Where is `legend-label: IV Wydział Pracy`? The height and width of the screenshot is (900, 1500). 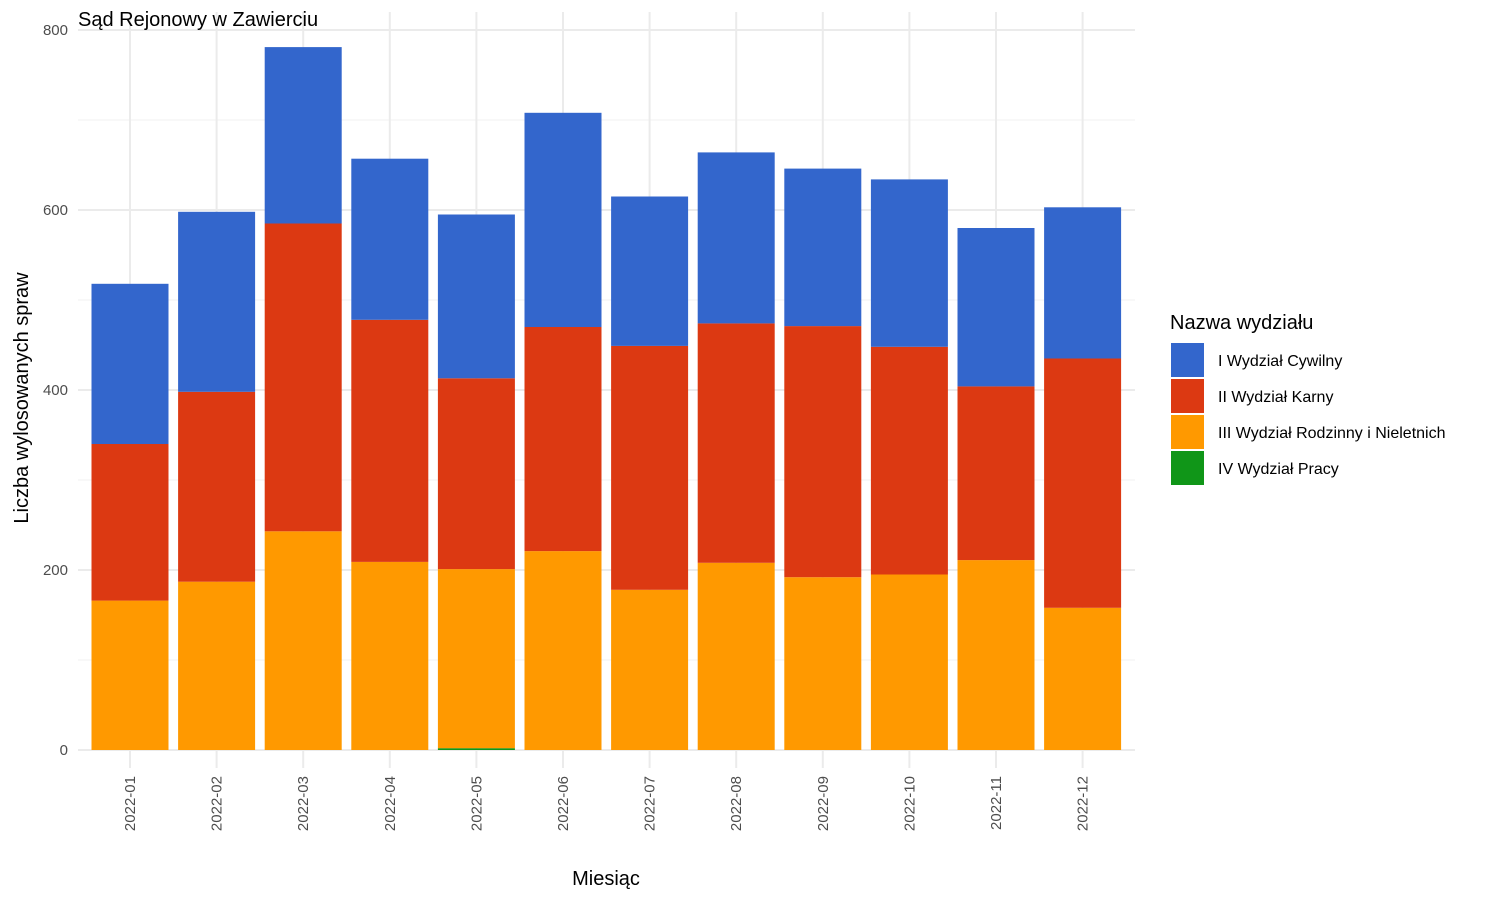 legend-label: IV Wydział Pracy is located at coordinates (1278, 469).